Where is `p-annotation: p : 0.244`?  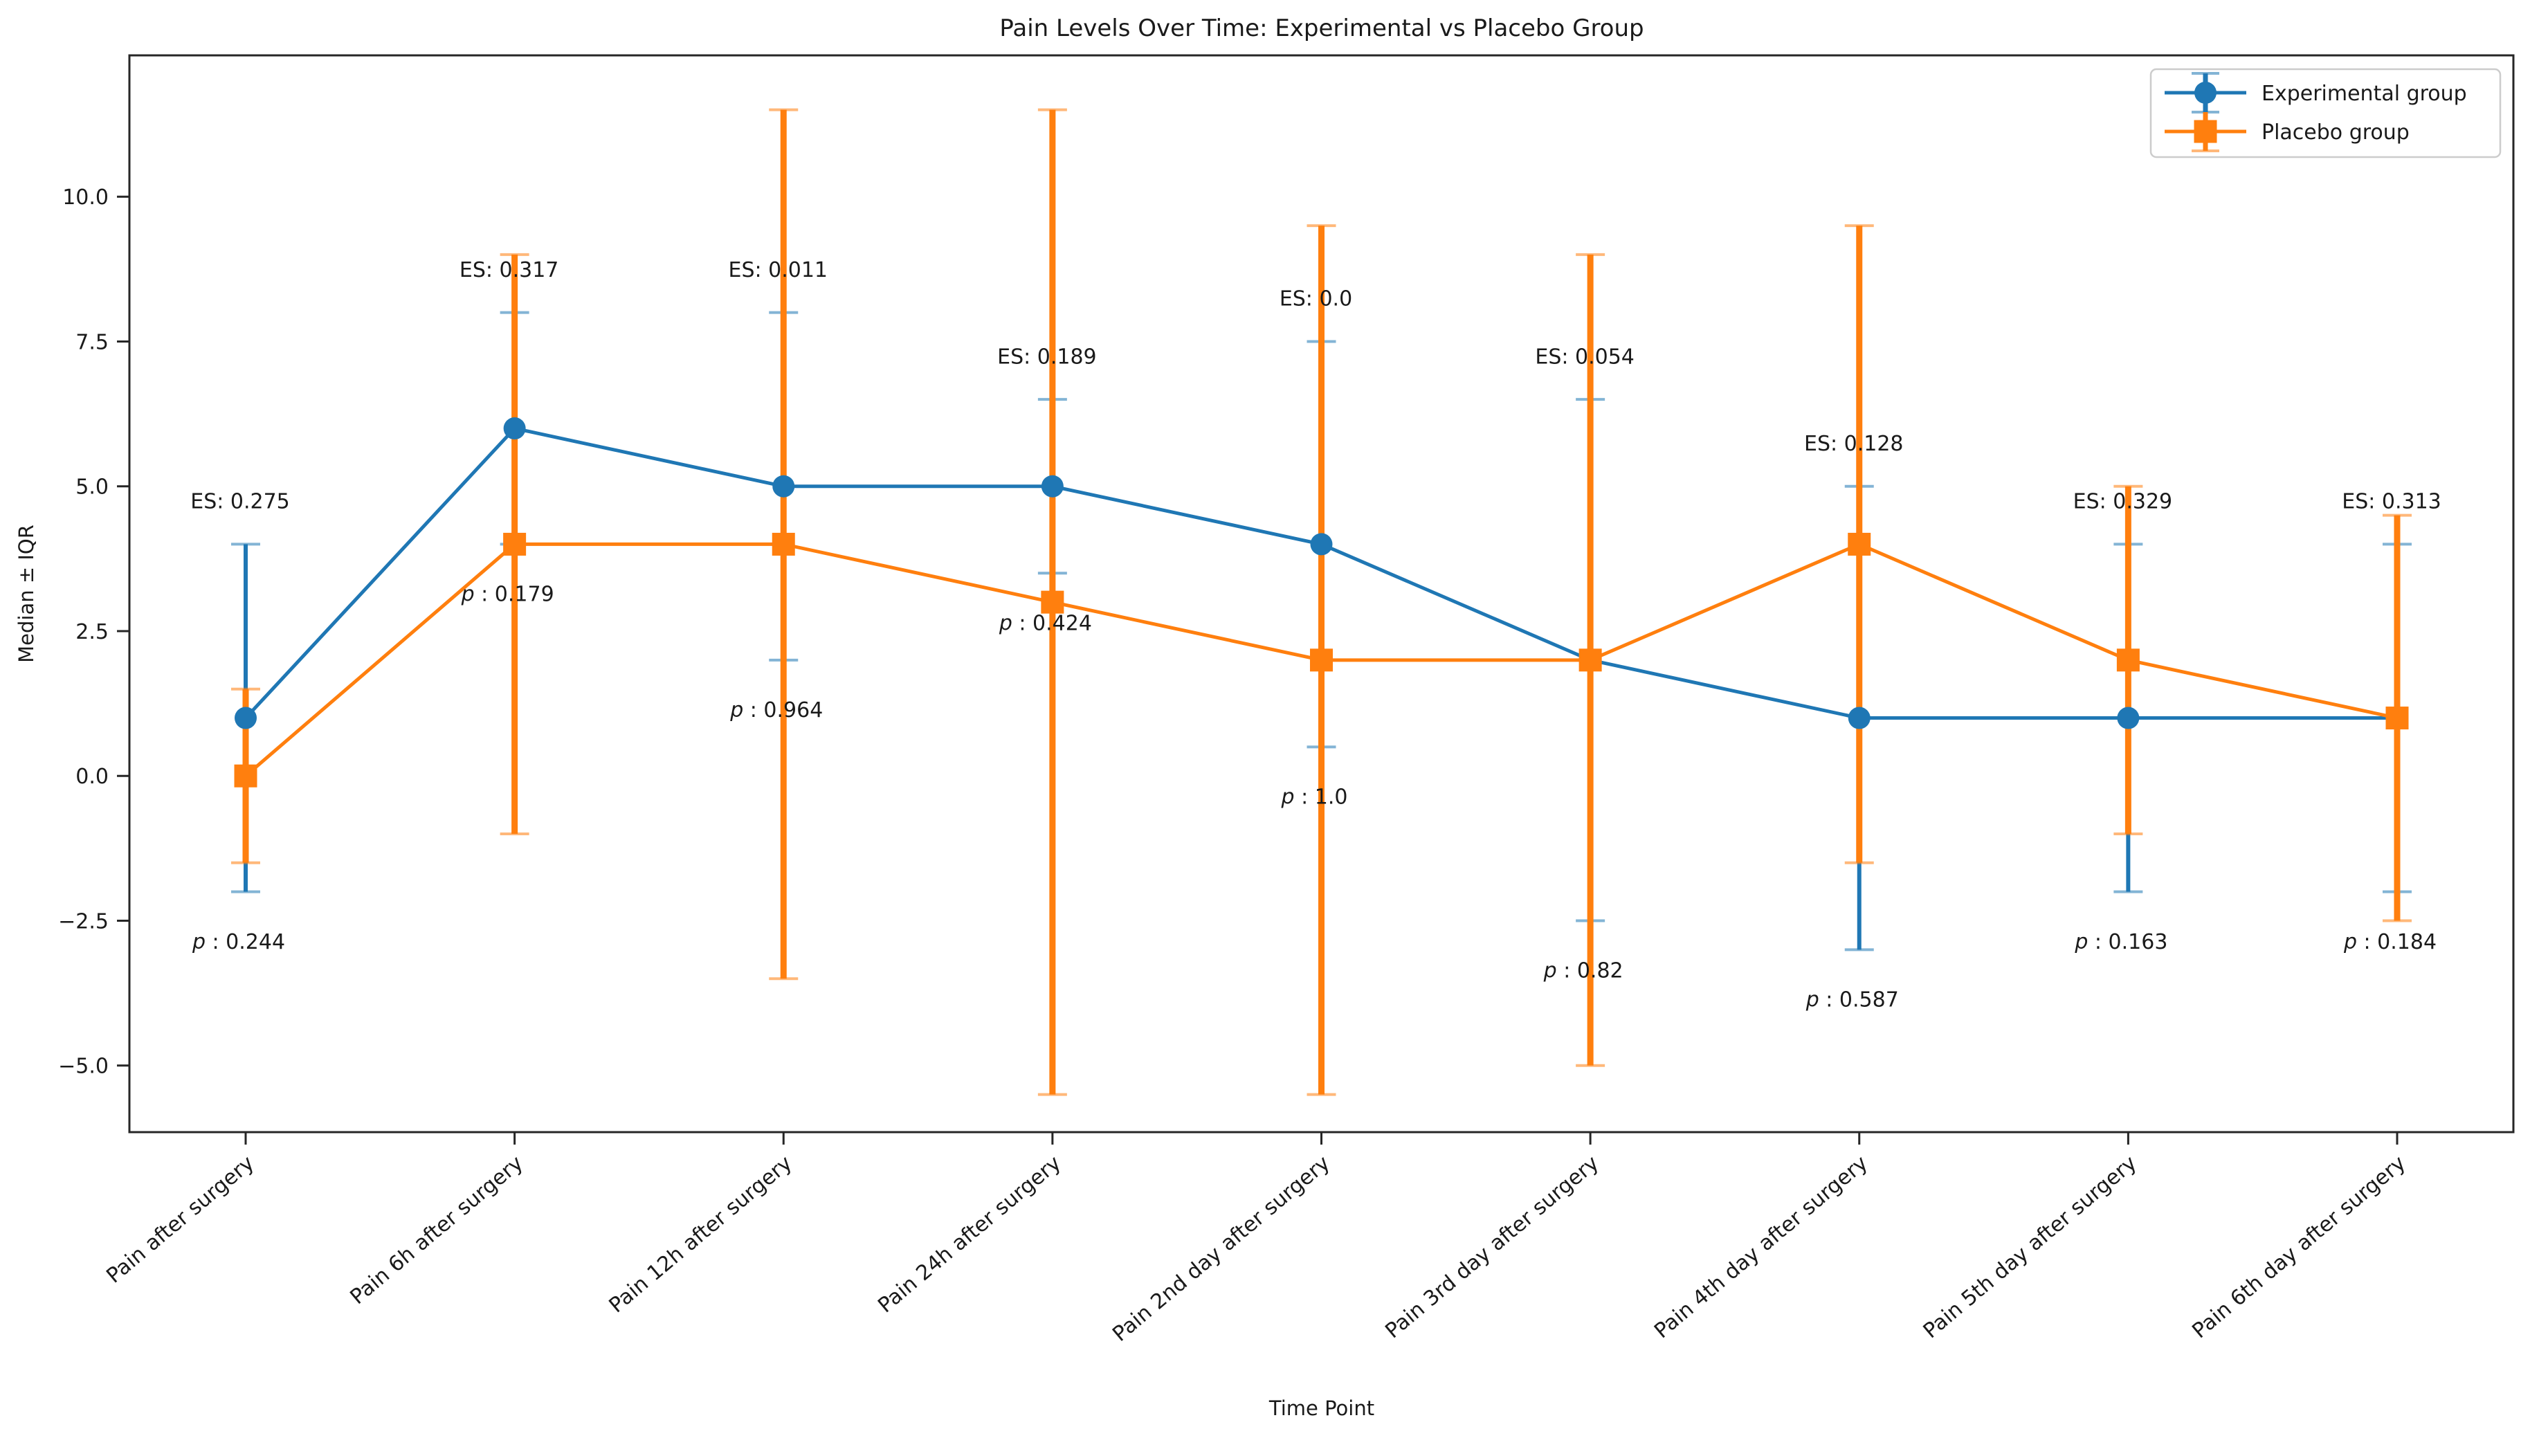
p-annotation: p : 0.244 is located at coordinates (238, 942).